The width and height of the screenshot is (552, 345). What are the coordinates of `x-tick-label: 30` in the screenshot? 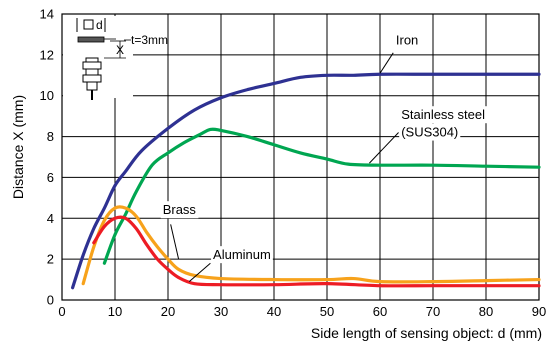 It's located at (221, 311).